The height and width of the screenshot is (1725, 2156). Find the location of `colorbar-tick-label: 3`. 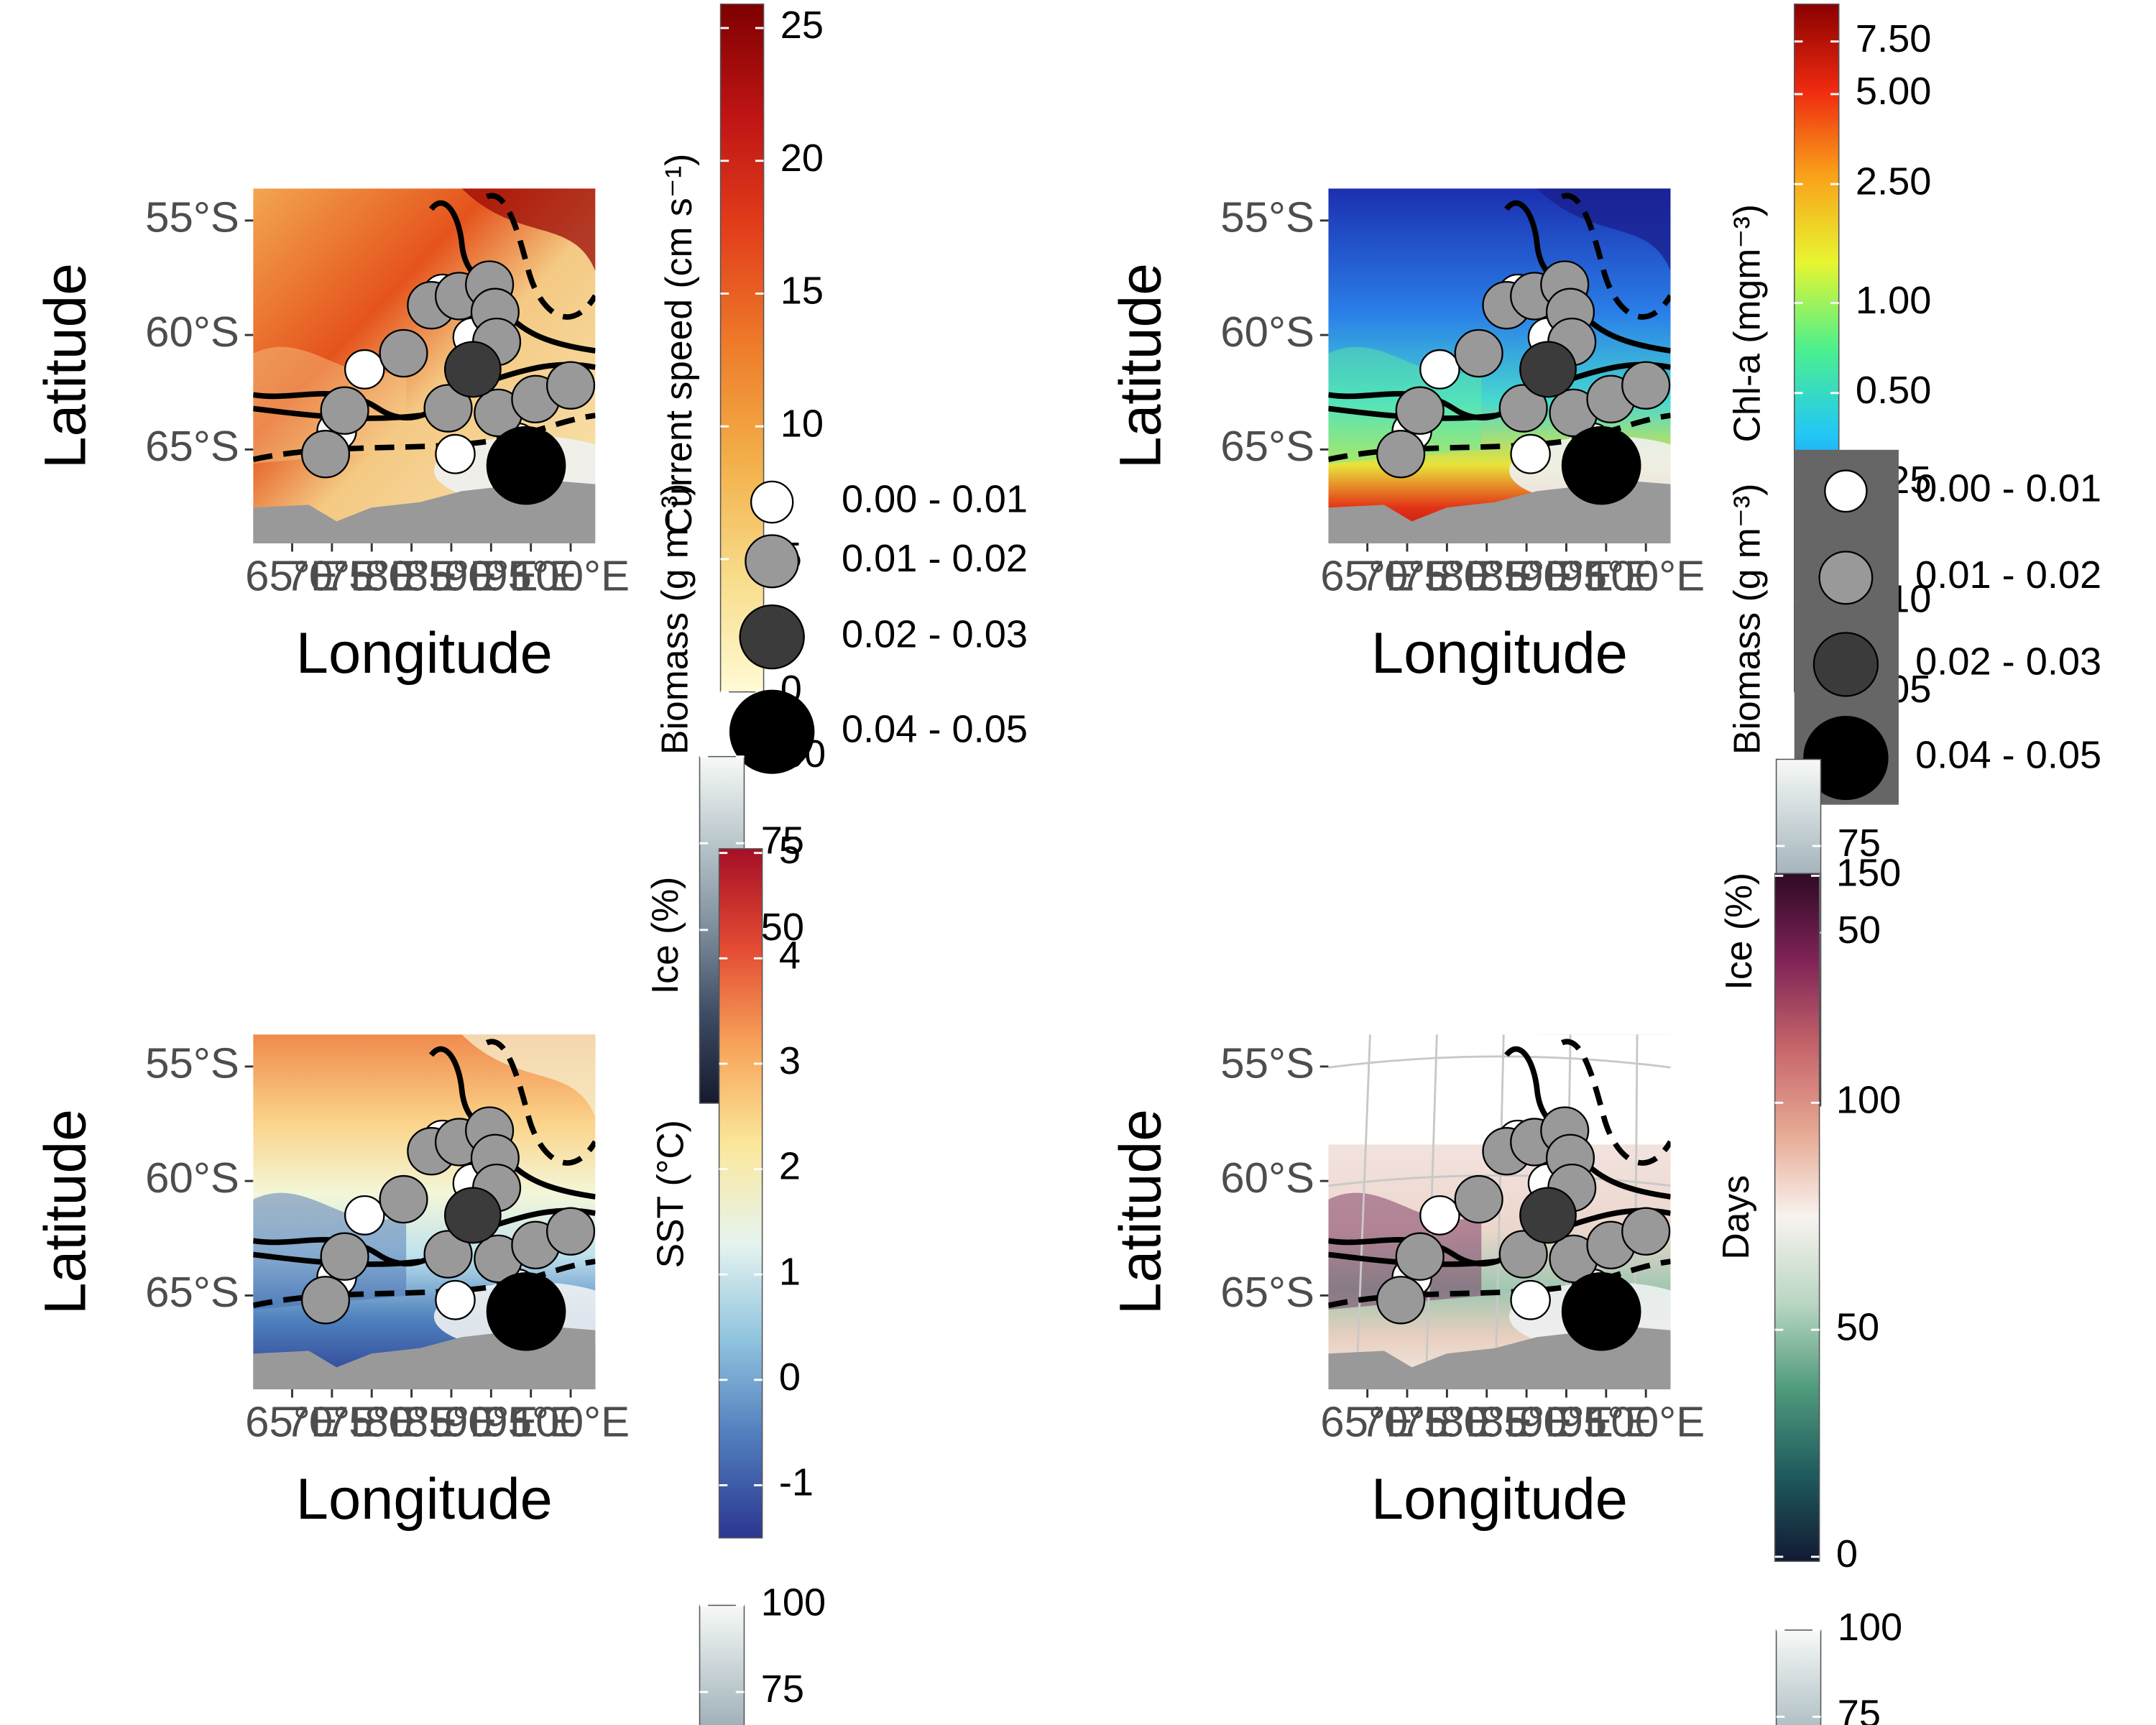

colorbar-tick-label: 3 is located at coordinates (790, 1060).